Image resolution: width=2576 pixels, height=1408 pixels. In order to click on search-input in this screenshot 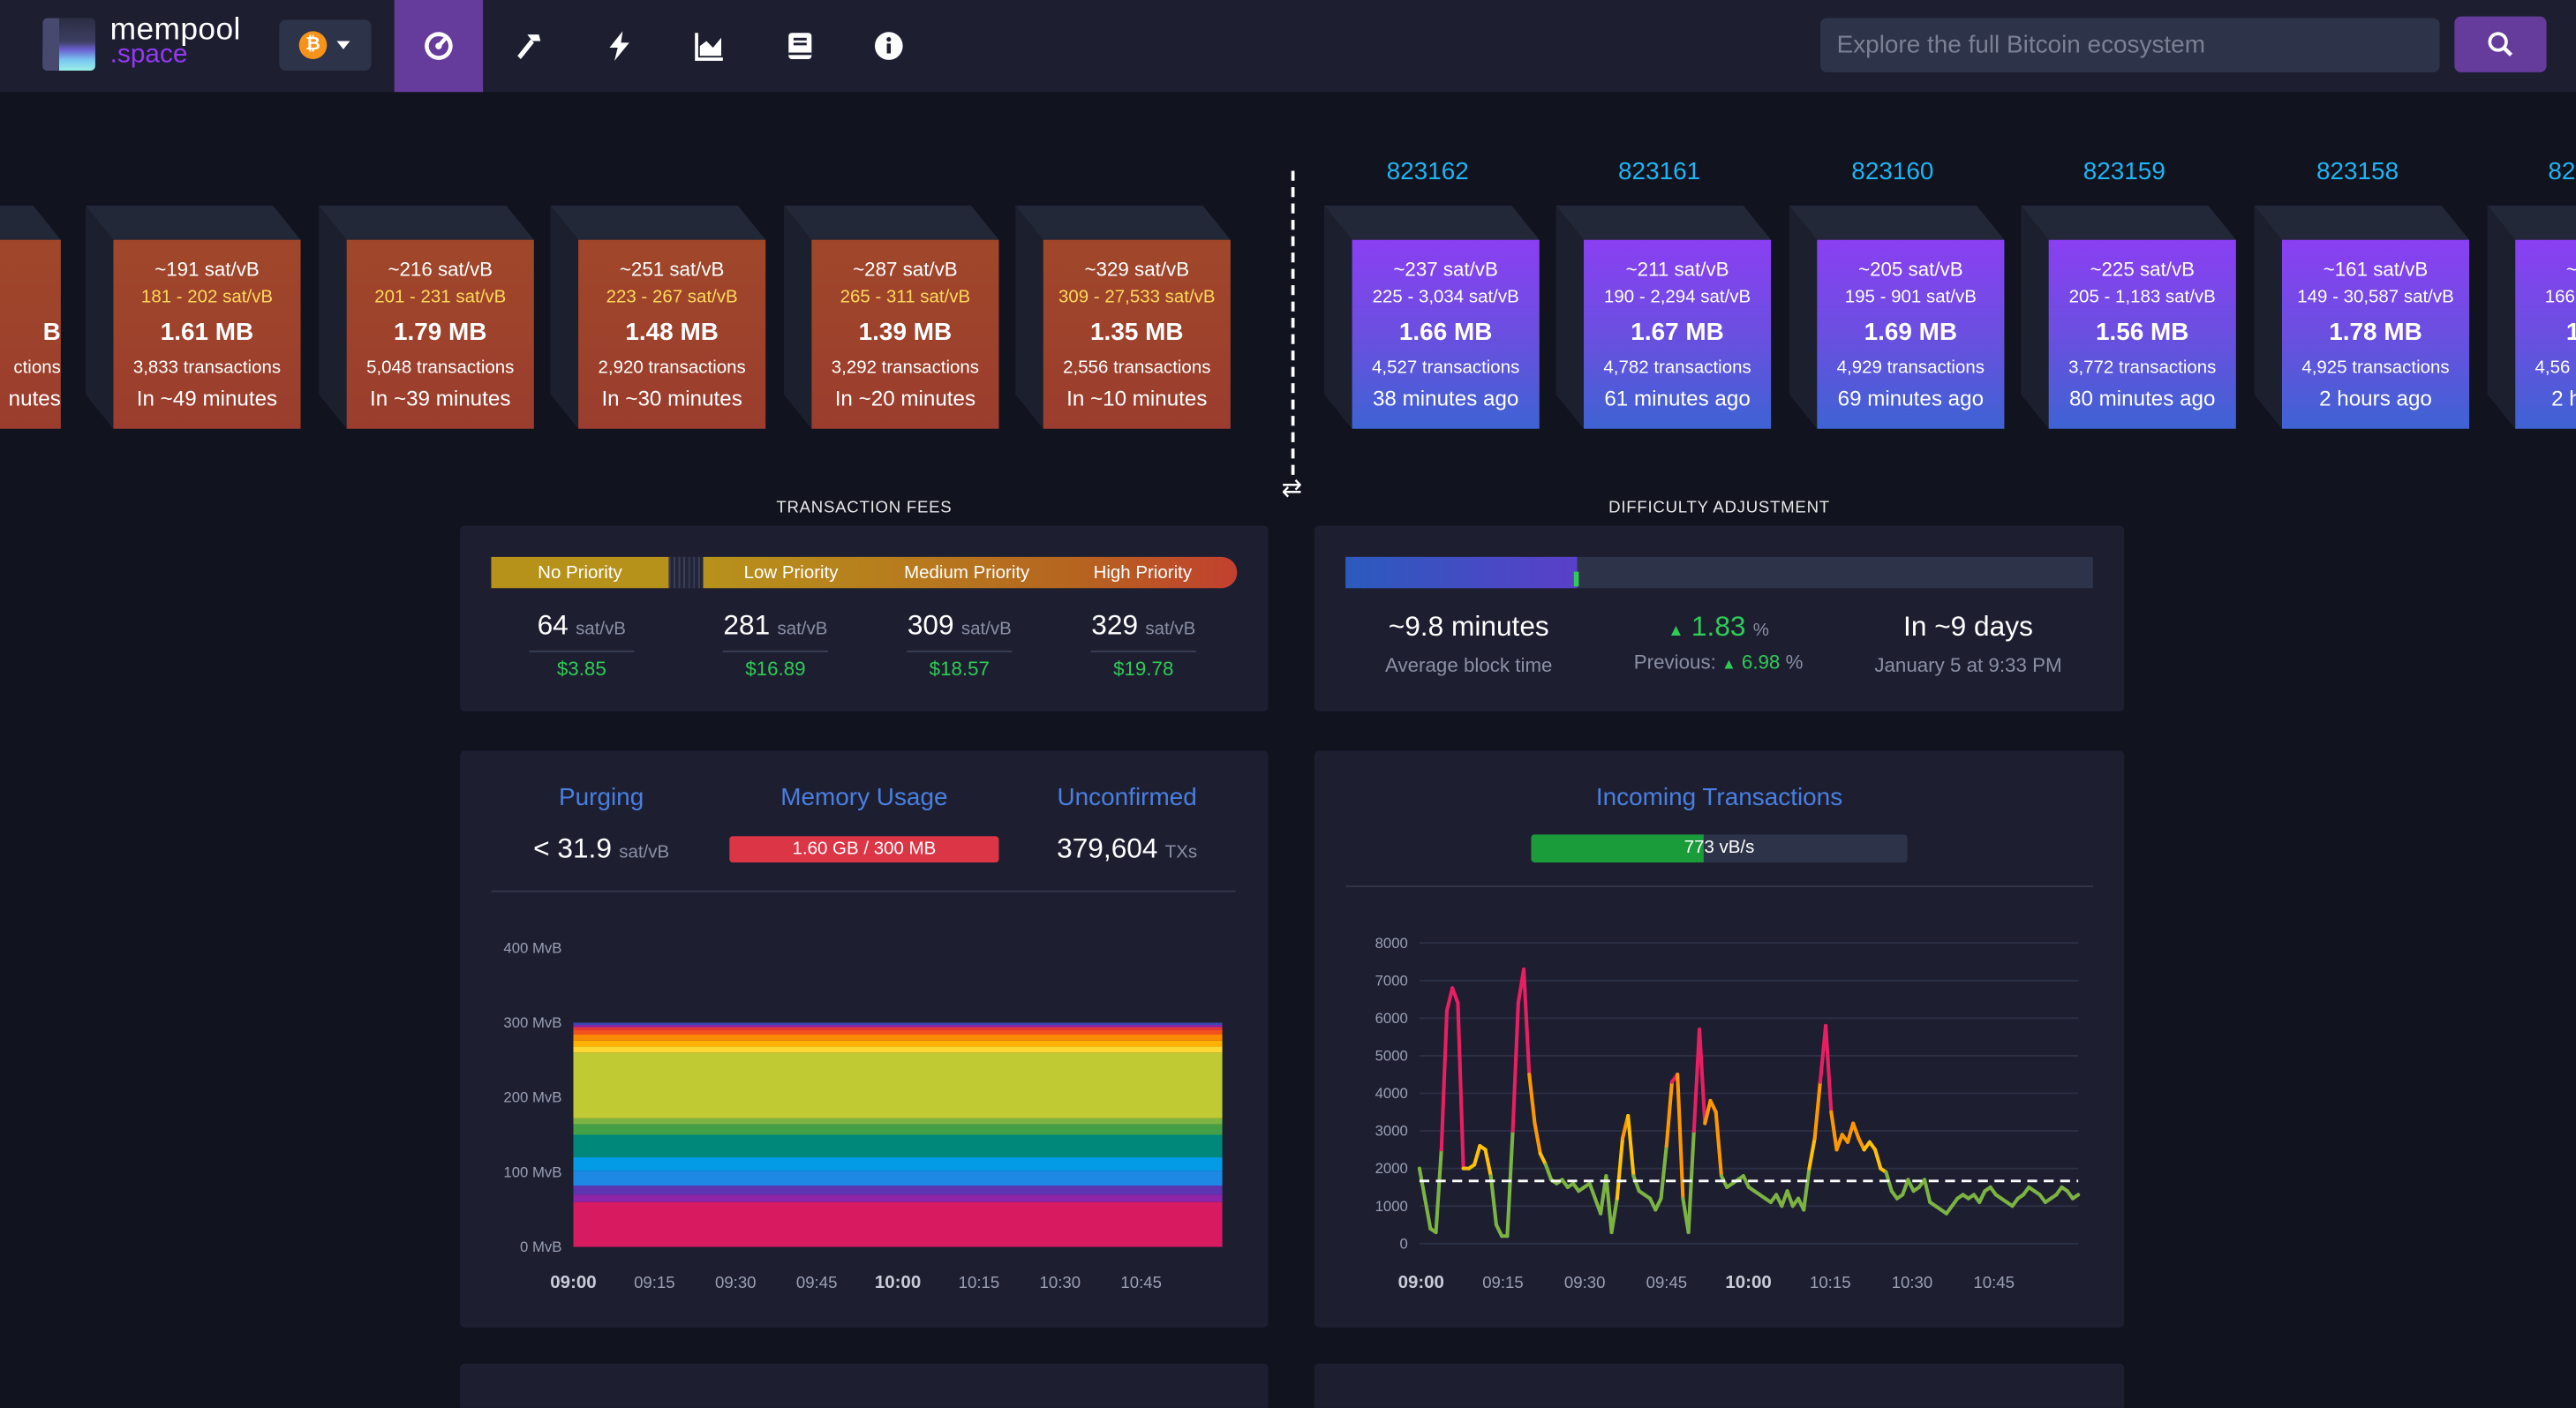, I will do `click(2130, 45)`.